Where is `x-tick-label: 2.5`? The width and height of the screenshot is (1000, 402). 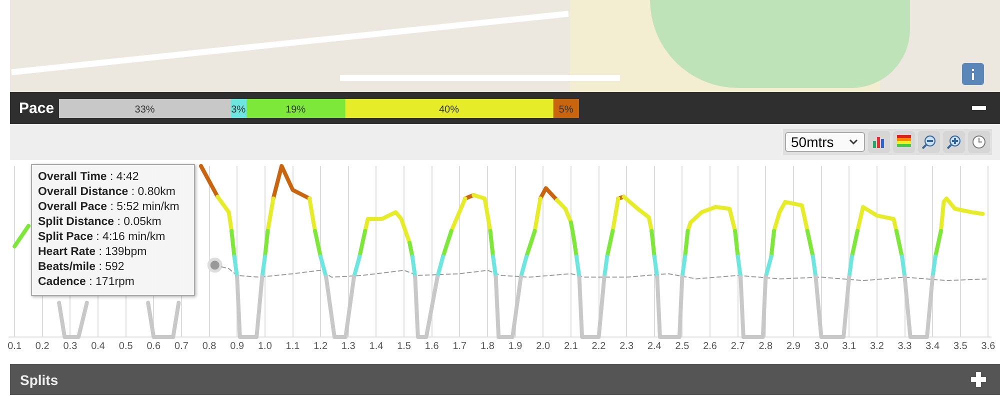
x-tick-label: 2.5 is located at coordinates (682, 346).